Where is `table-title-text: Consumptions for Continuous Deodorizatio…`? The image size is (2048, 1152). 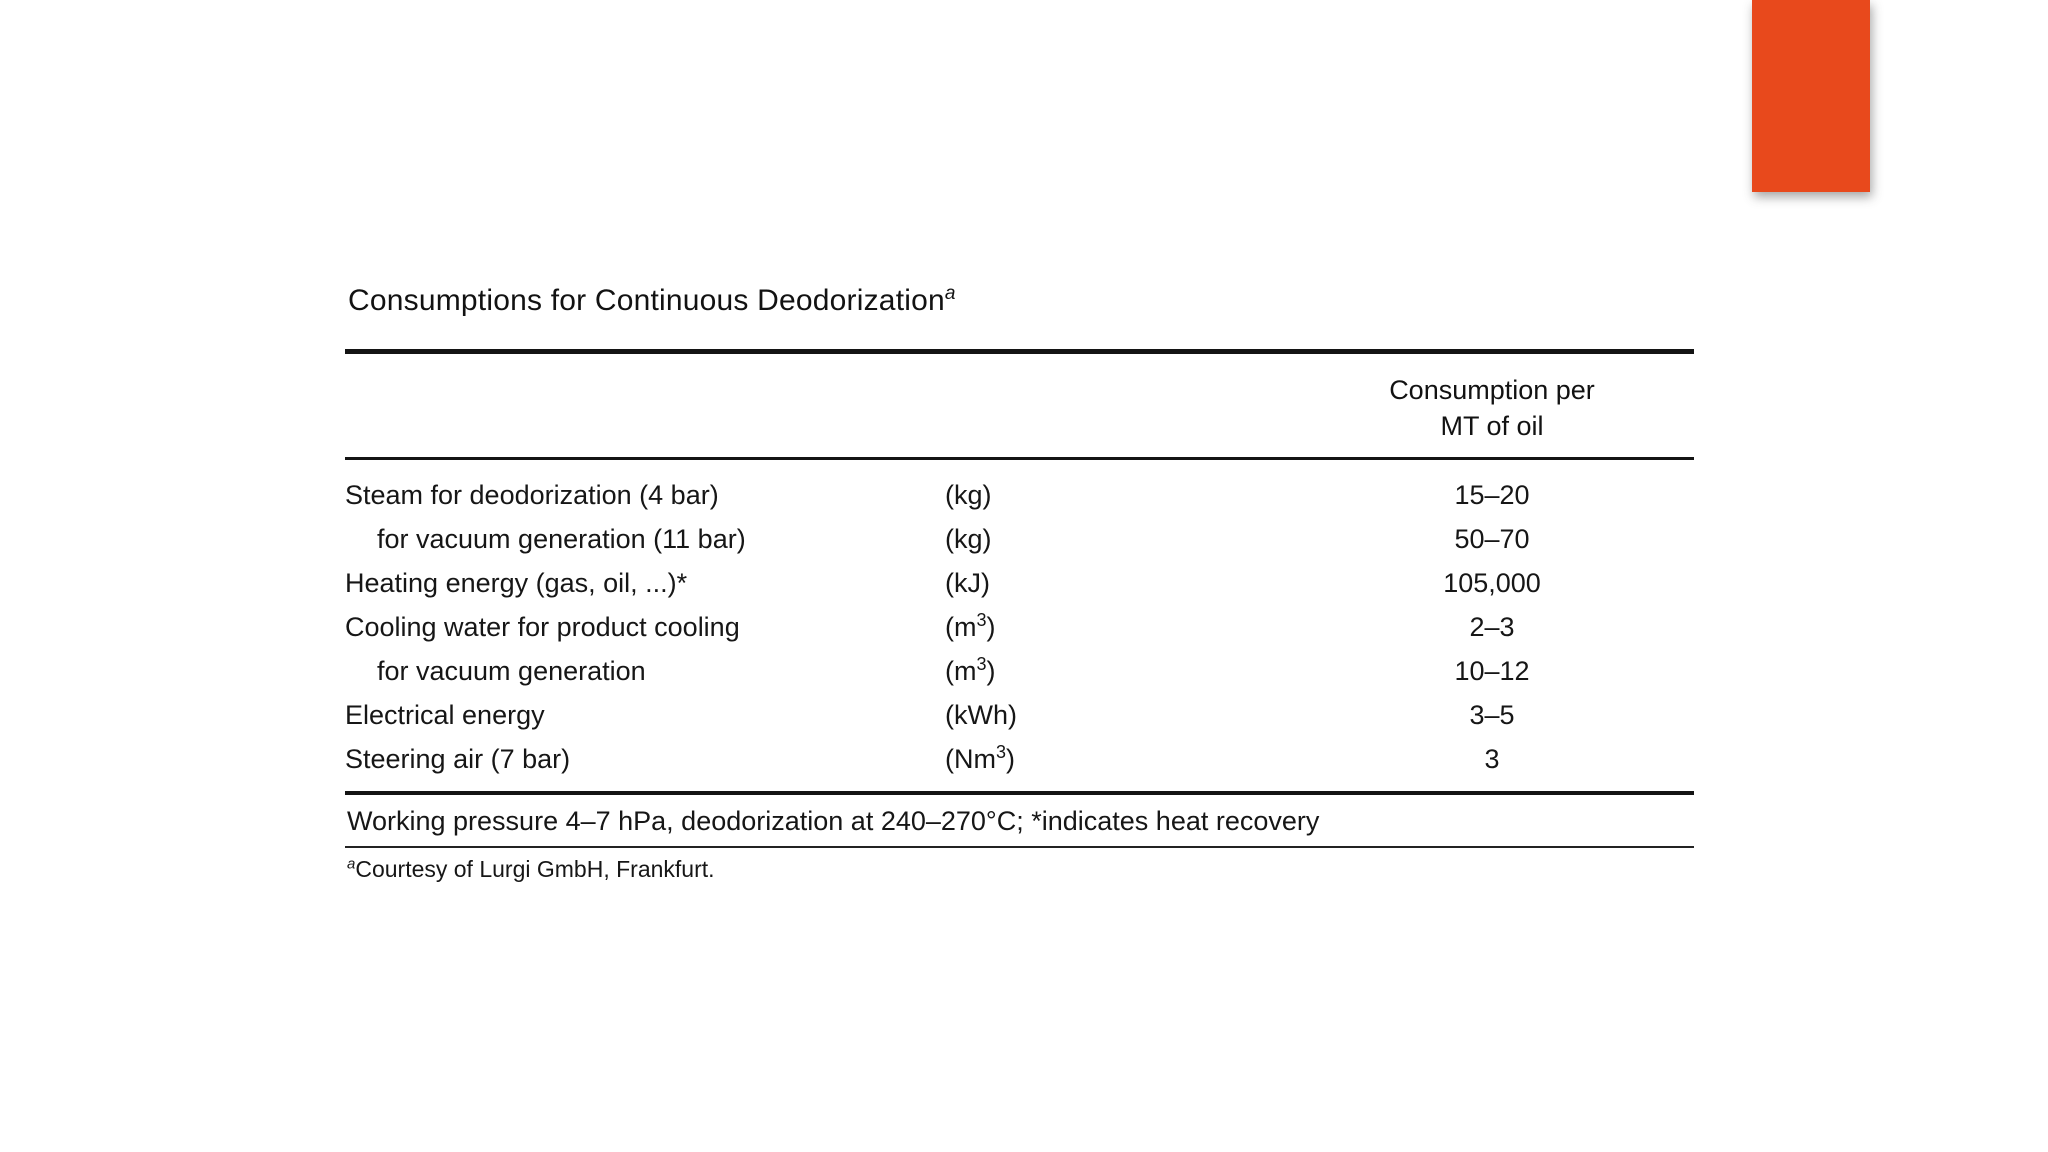 table-title-text: Consumptions for Continuous Deodorizatio… is located at coordinates (646, 300).